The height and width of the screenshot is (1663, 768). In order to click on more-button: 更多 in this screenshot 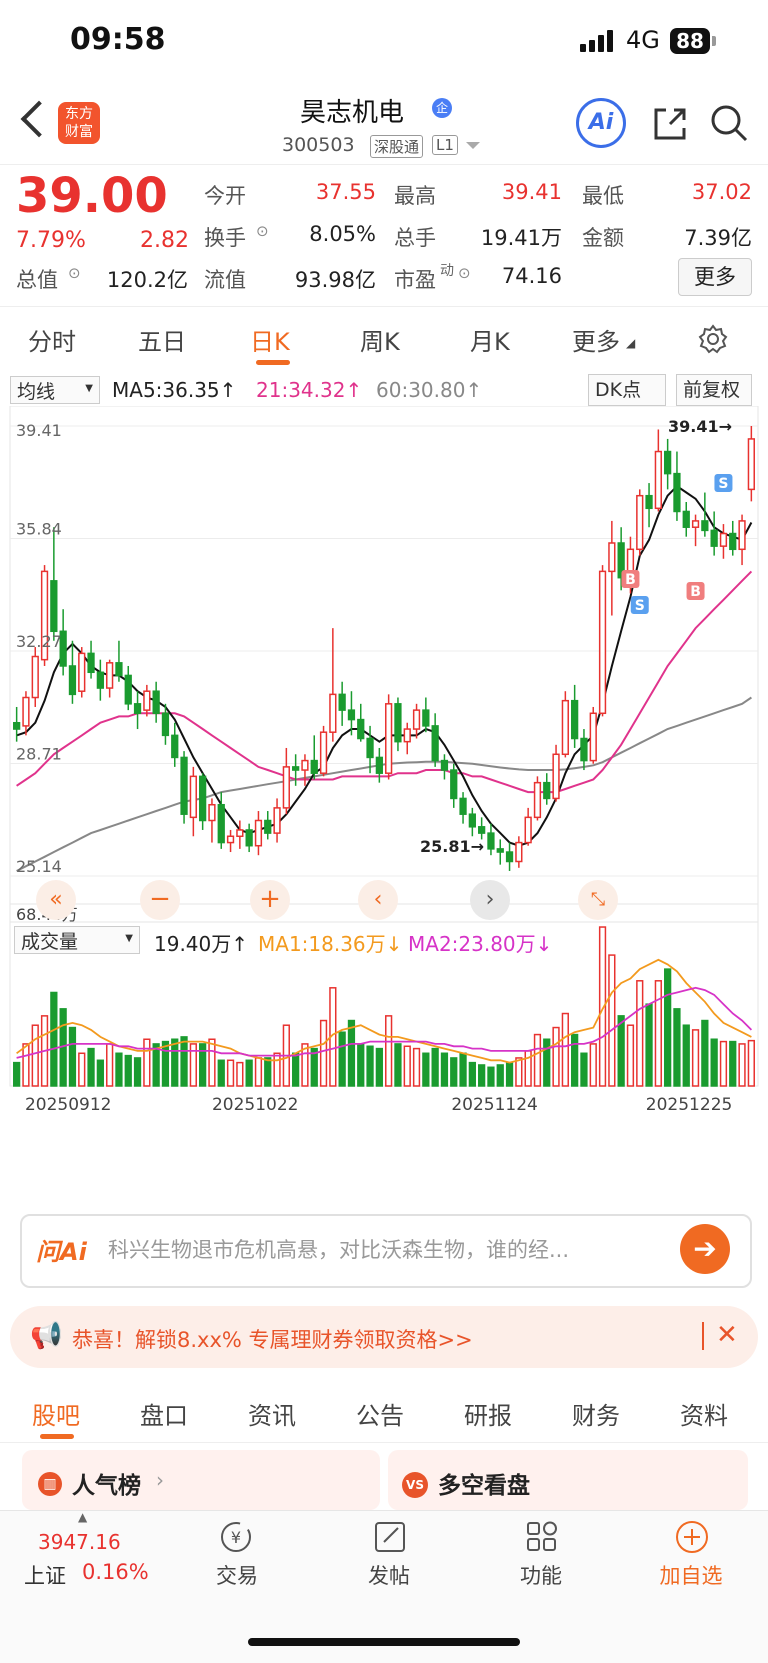, I will do `click(715, 277)`.